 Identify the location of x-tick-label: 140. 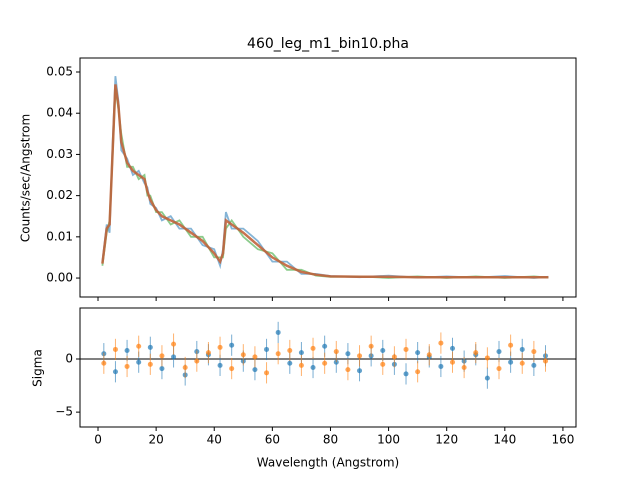
(504, 440).